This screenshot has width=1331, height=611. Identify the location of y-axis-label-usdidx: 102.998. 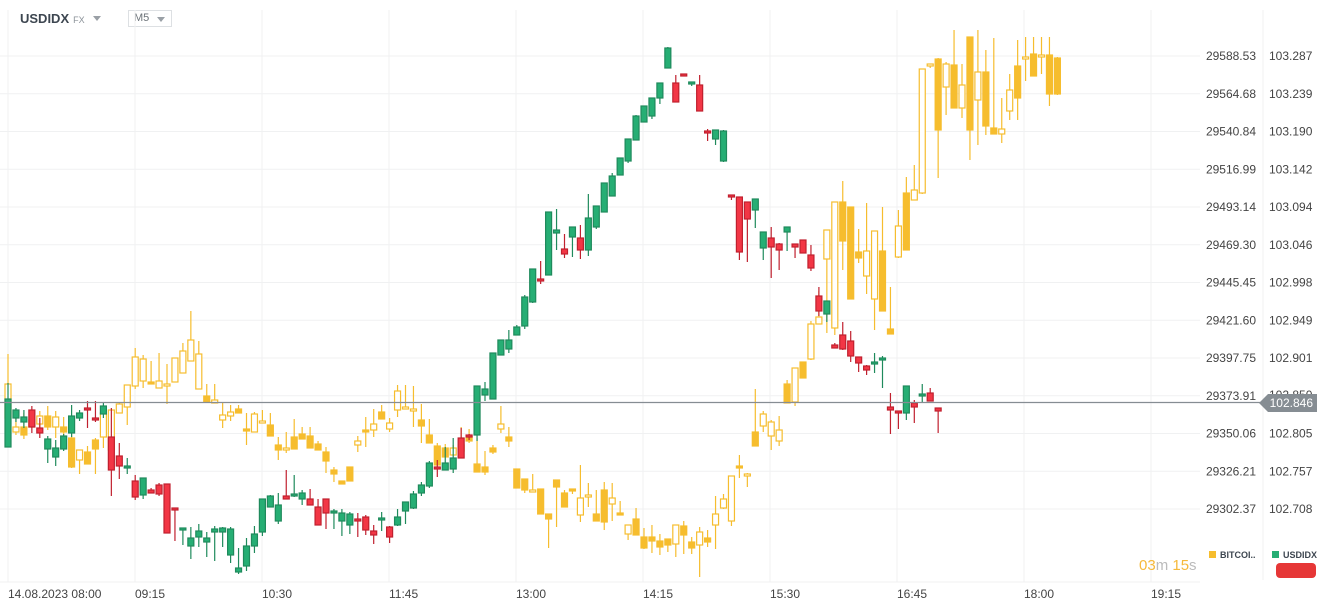
(1291, 283).